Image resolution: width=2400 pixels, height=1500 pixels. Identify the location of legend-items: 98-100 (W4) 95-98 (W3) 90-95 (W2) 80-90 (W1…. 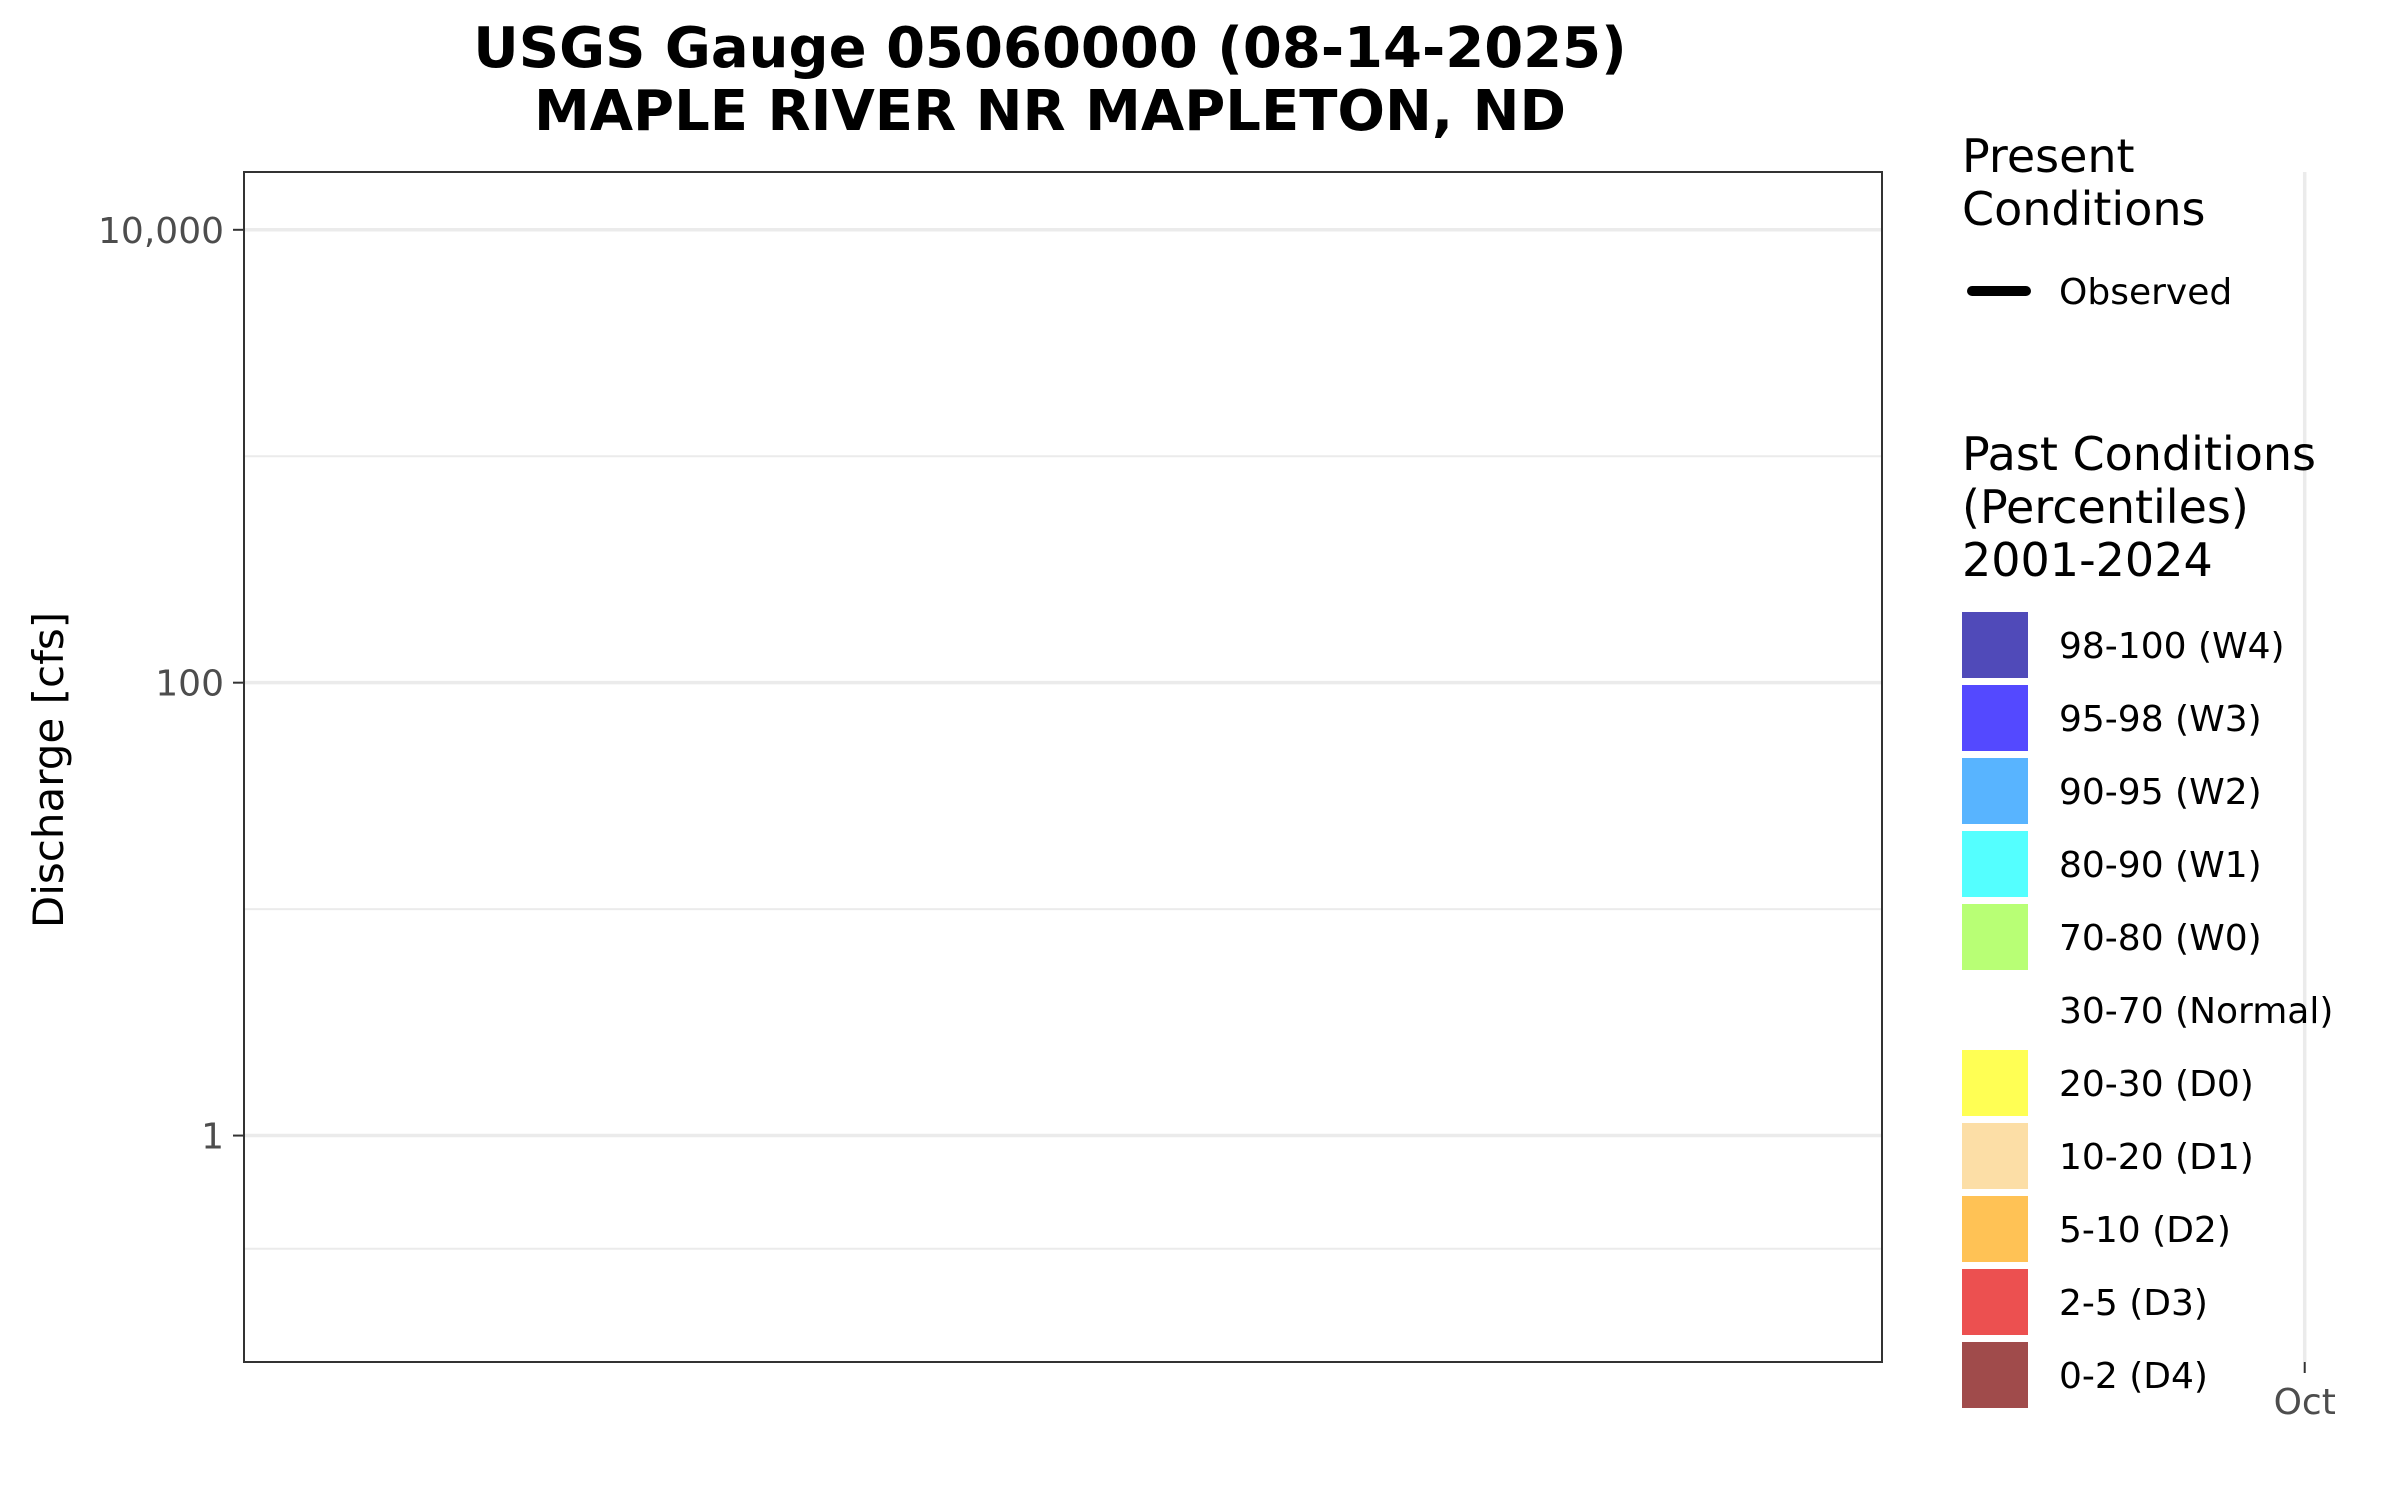
(2147, 1010).